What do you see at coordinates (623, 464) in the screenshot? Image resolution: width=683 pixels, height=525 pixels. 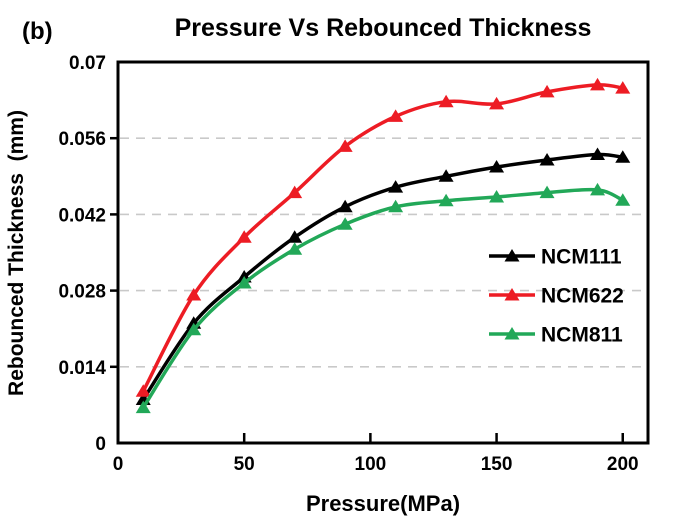 I see `x-tick-label-4: 200` at bounding box center [623, 464].